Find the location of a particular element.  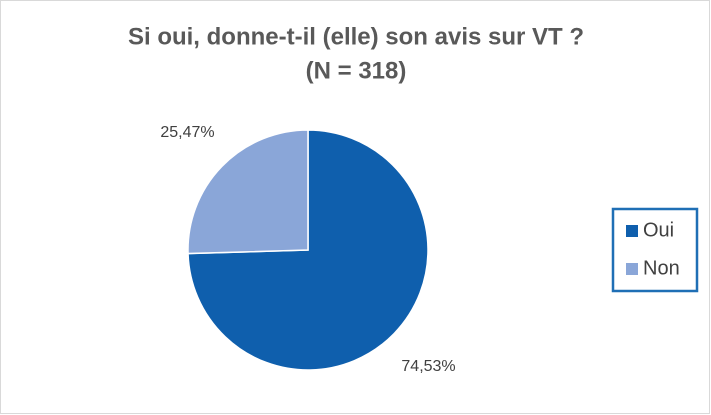

chart-subtitle: (N = 318) is located at coordinates (356, 70).